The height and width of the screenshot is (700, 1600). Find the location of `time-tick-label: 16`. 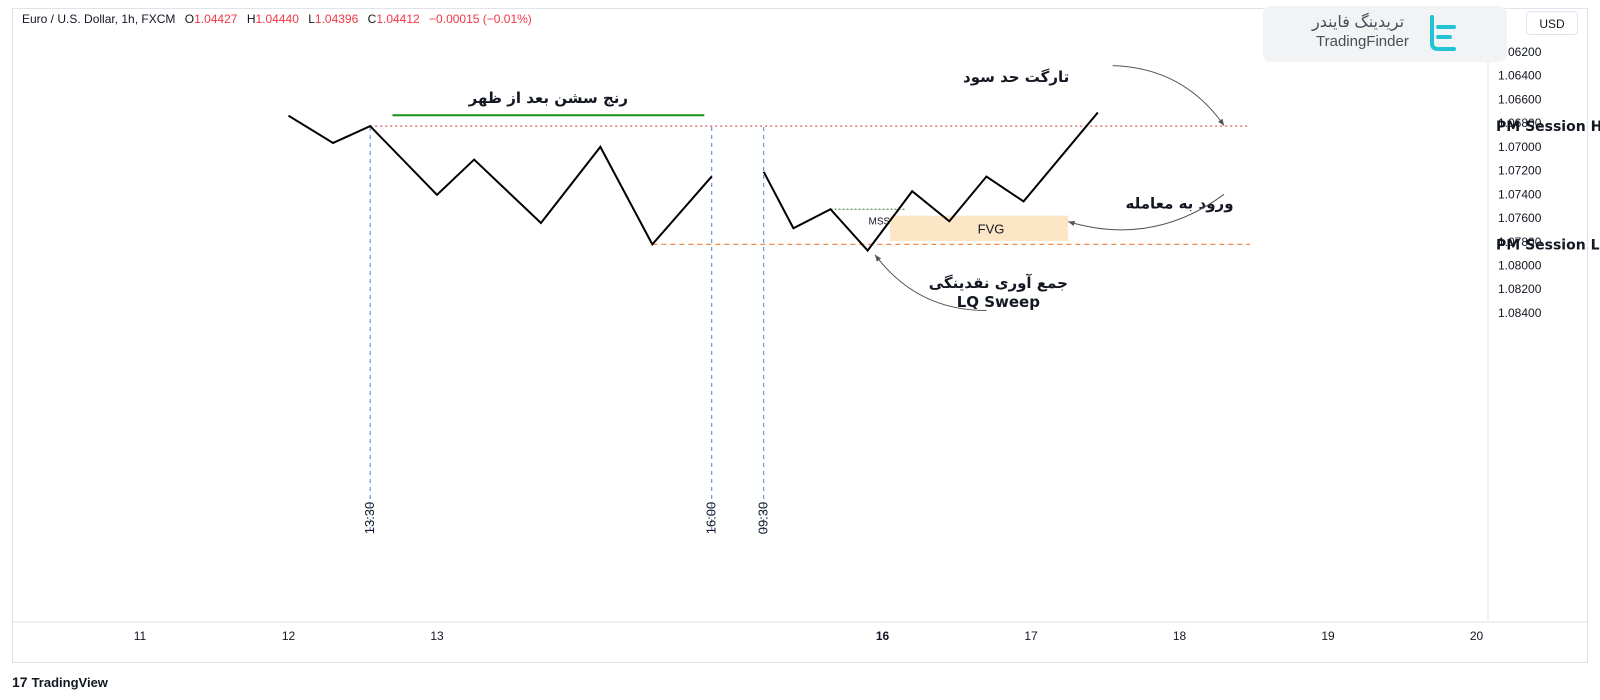

time-tick-label: 16 is located at coordinates (883, 636).